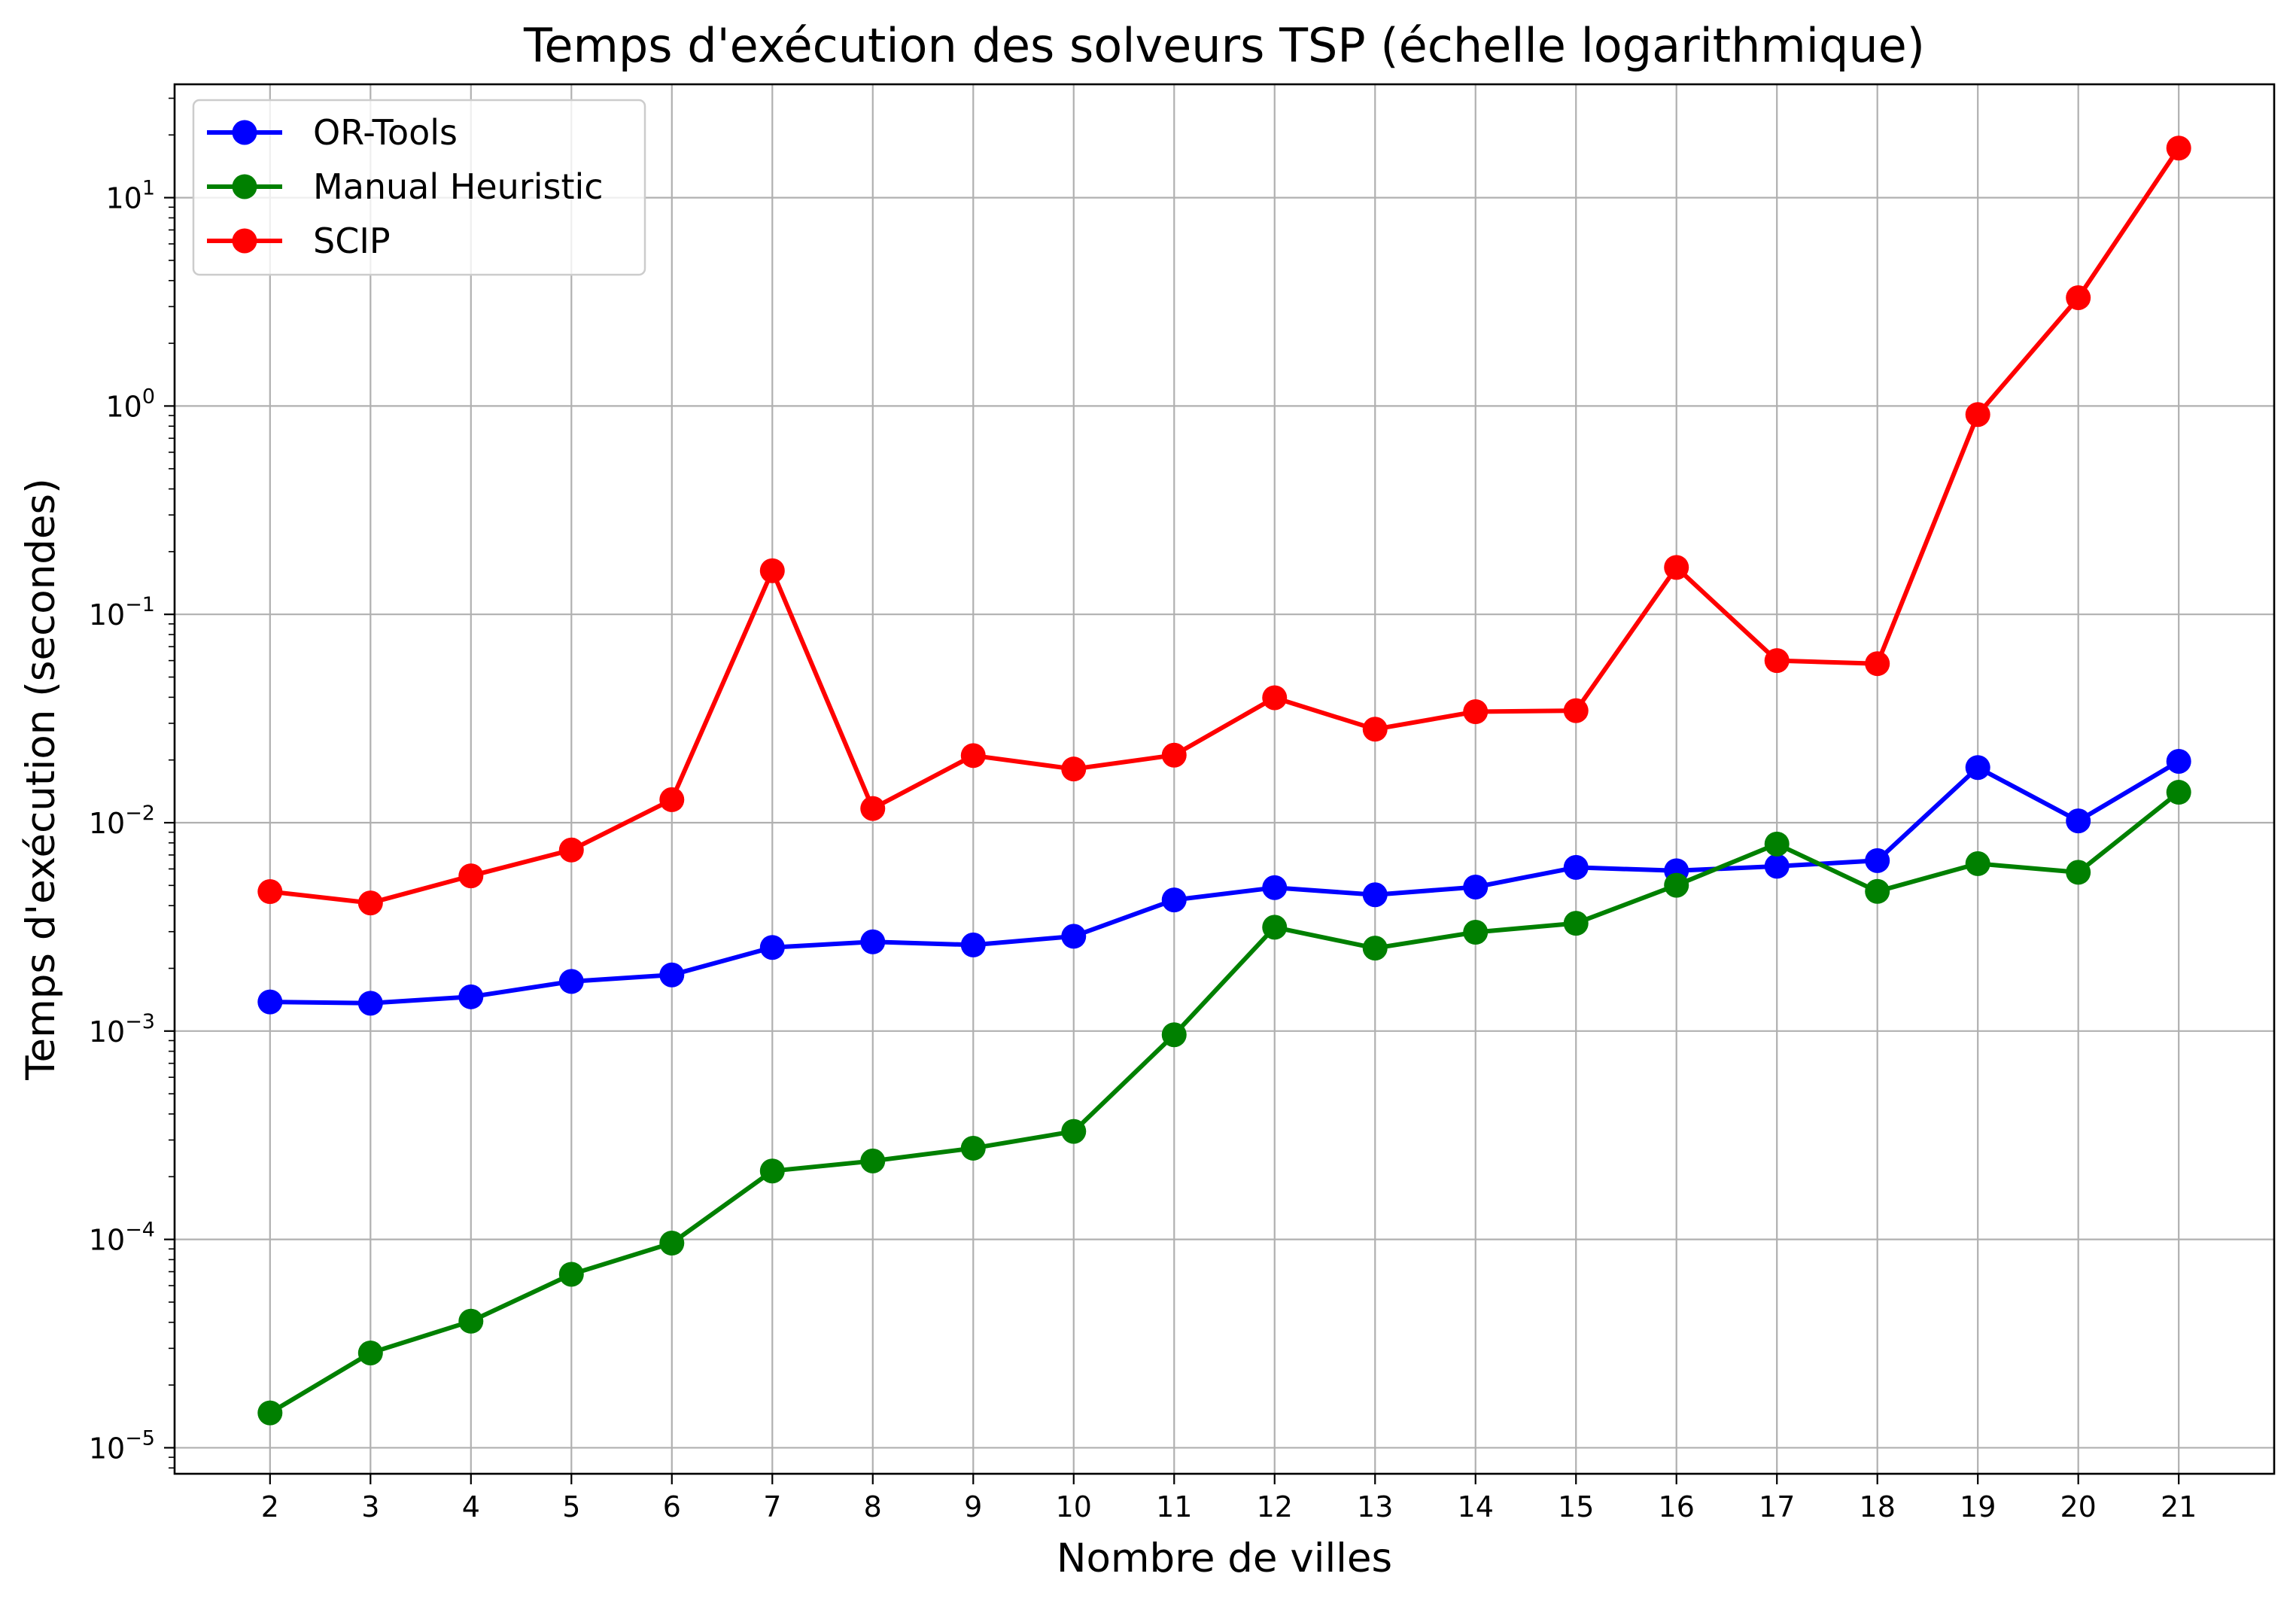 The width and height of the screenshot is (2296, 1604). I want to click on legend-label: Manual Heuristic, so click(459, 186).